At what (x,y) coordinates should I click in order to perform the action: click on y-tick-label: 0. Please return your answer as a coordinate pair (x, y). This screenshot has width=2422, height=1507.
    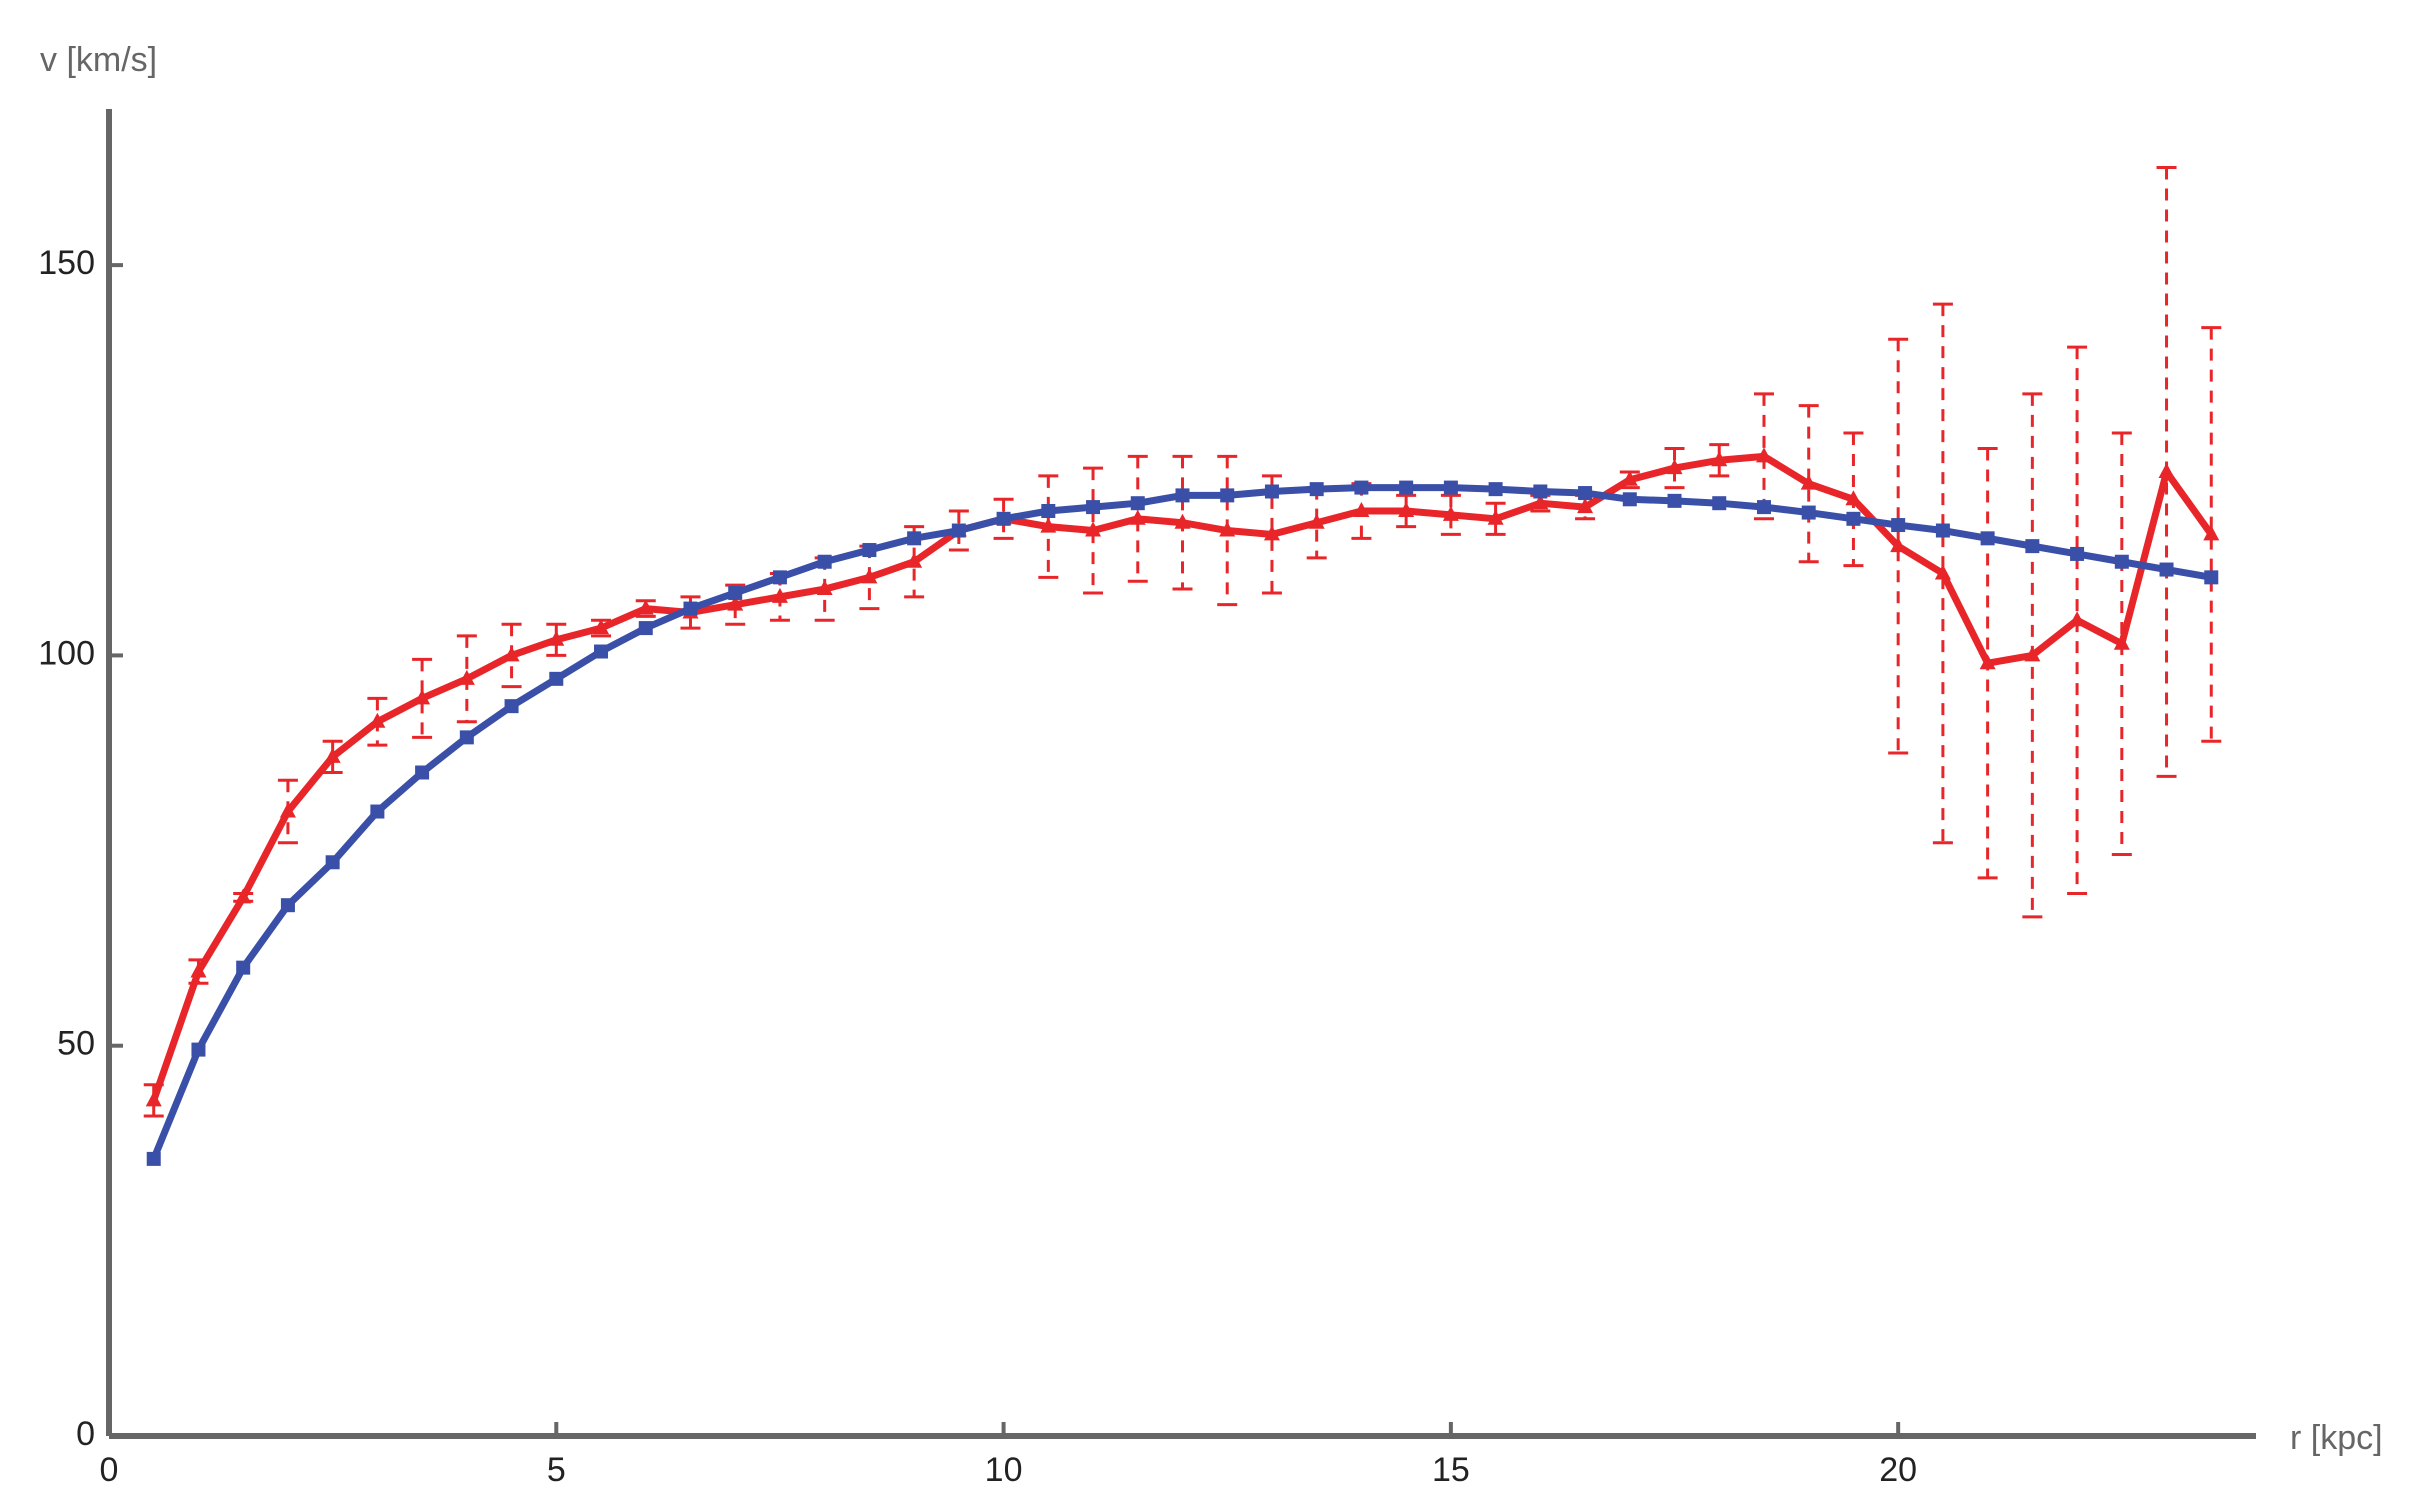
    Looking at the image, I should click on (85, 1434).